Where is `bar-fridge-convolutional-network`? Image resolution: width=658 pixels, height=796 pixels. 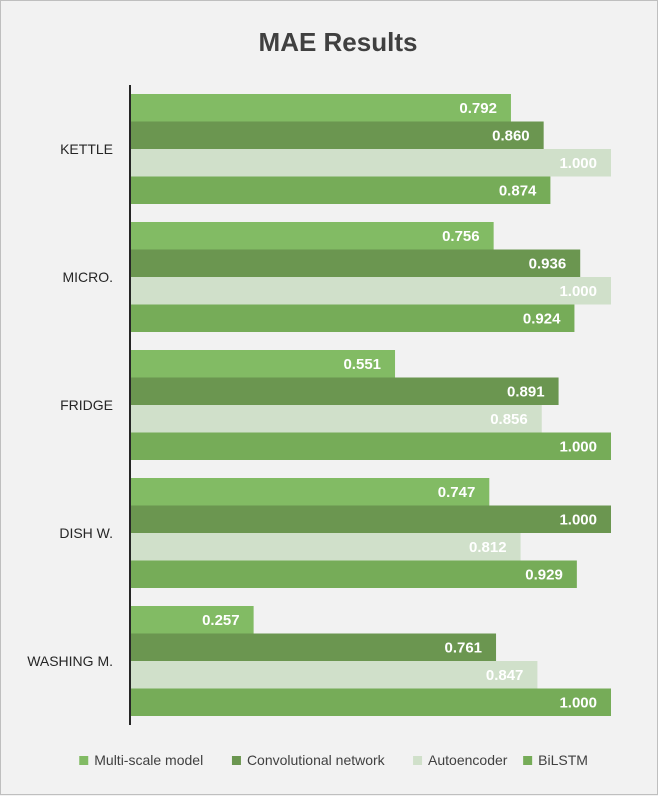 bar-fridge-convolutional-network is located at coordinates (344, 391).